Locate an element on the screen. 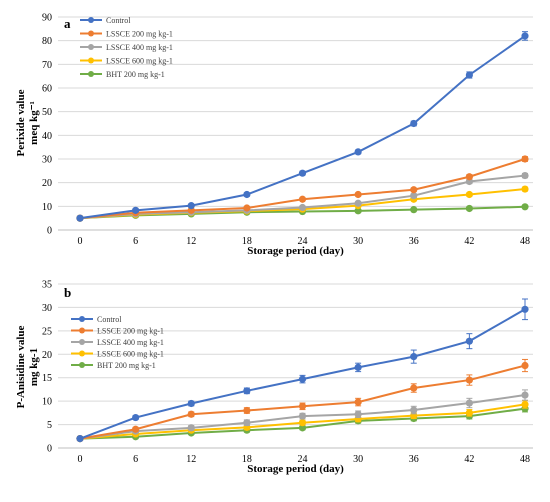 The height and width of the screenshot is (502, 550). x-tick-label: 12 is located at coordinates (191, 241).